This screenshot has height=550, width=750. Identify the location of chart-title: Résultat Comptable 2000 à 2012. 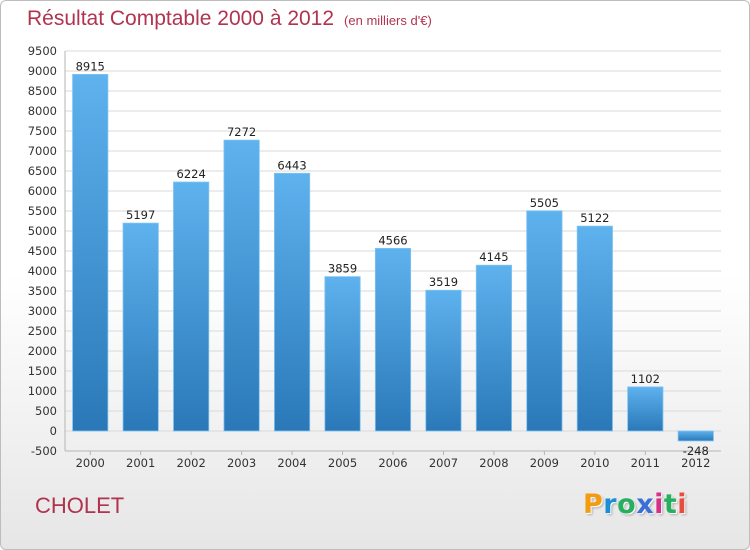
(181, 18).